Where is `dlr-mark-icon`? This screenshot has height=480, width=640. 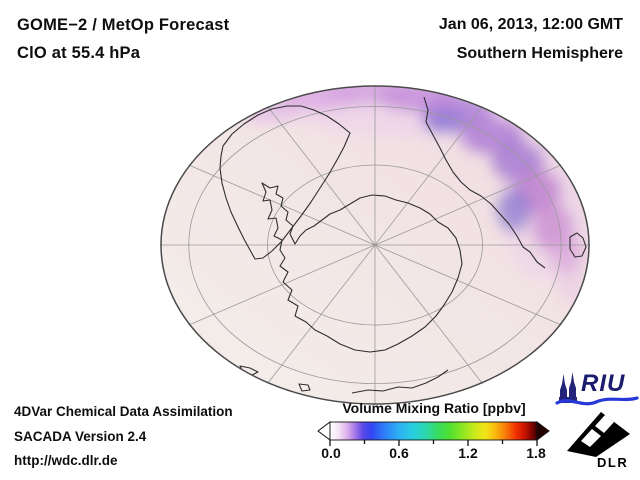
dlr-mark-icon is located at coordinates (598, 434).